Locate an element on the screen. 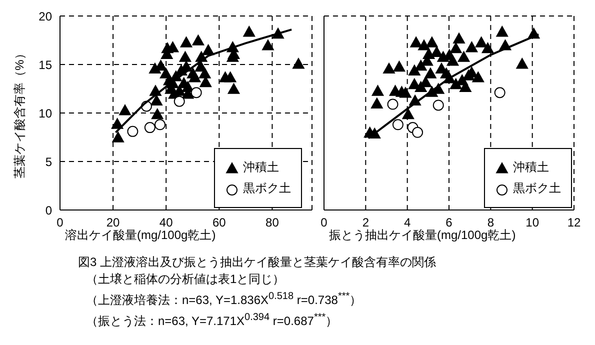 The image size is (595, 345). x-tick-label: 8 is located at coordinates (490, 223).